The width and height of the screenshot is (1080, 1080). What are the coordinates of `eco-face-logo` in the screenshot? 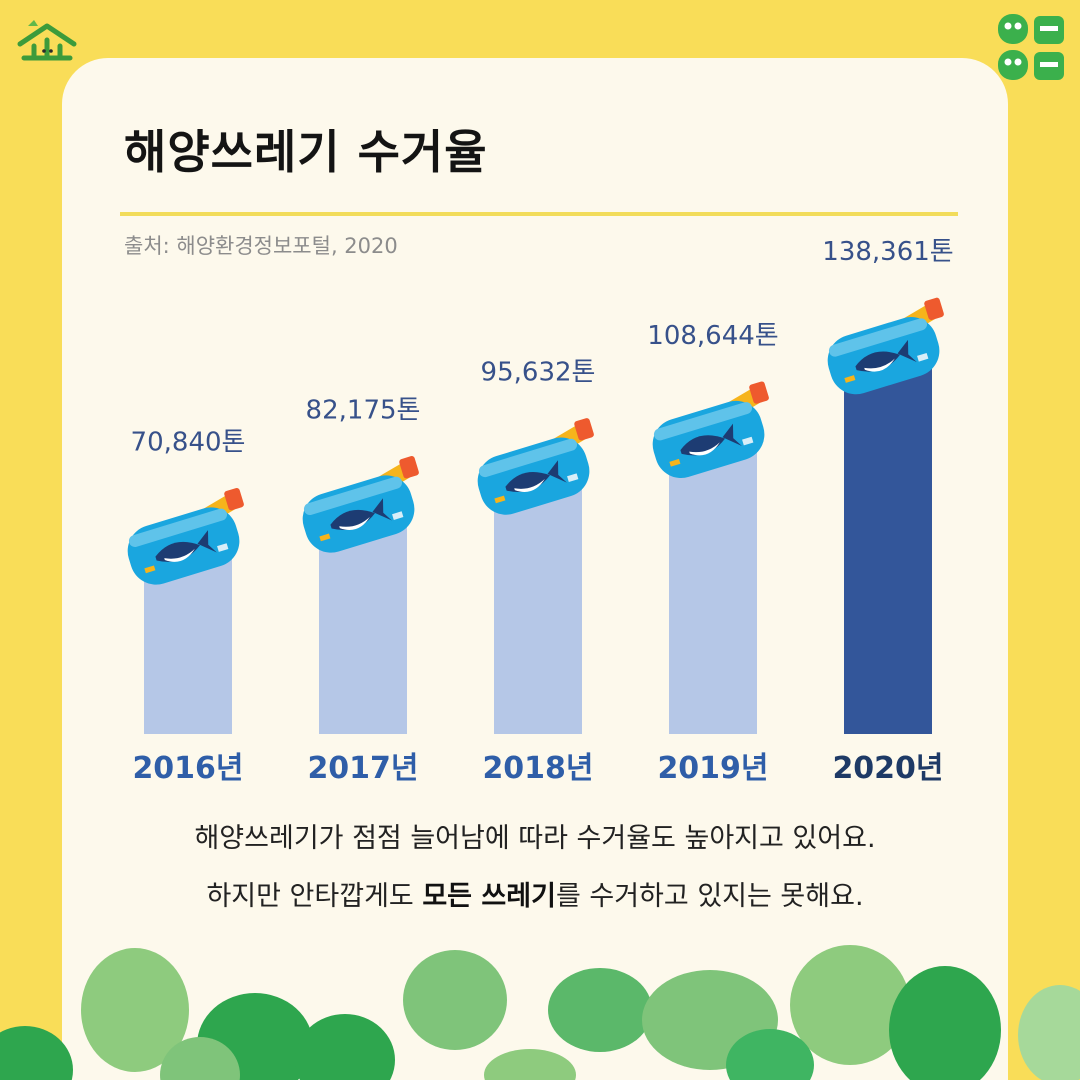 It's located at (1032, 49).